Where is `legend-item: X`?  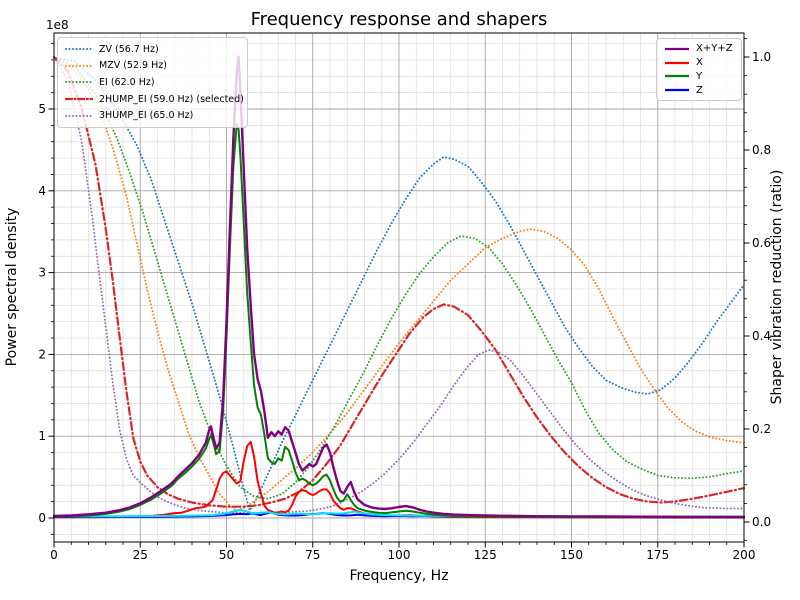 legend-item: X is located at coordinates (699, 62).